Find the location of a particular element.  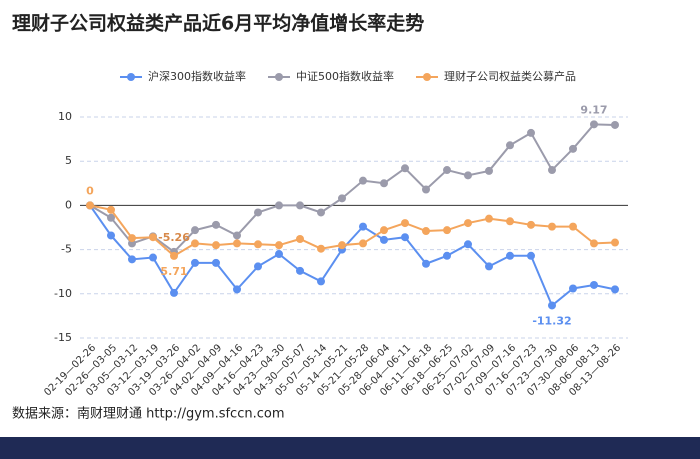

data-label: 0 is located at coordinates (90, 190).